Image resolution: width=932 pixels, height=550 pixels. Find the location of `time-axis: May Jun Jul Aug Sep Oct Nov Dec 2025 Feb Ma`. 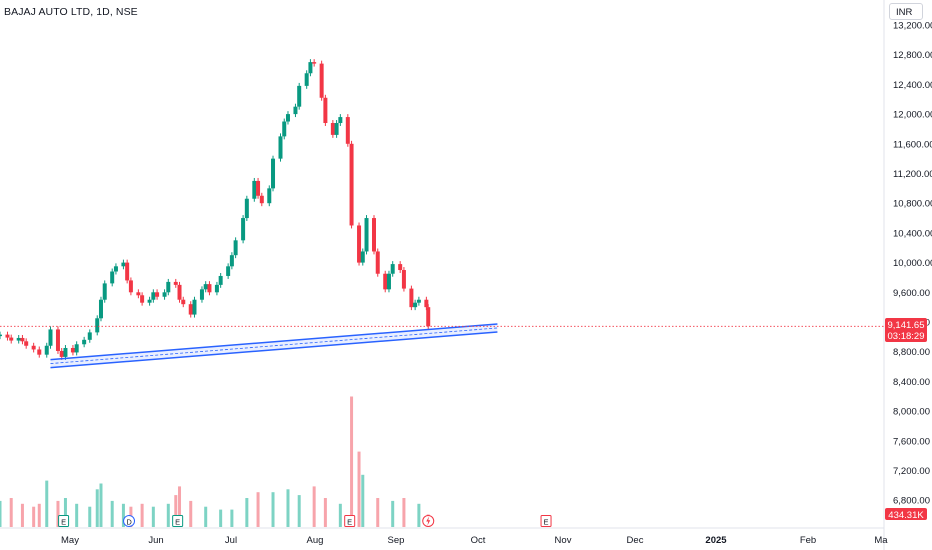

time-axis: May Jun Jul Aug Sep Oct Nov Dec 2025 Feb Ma is located at coordinates (474, 540).